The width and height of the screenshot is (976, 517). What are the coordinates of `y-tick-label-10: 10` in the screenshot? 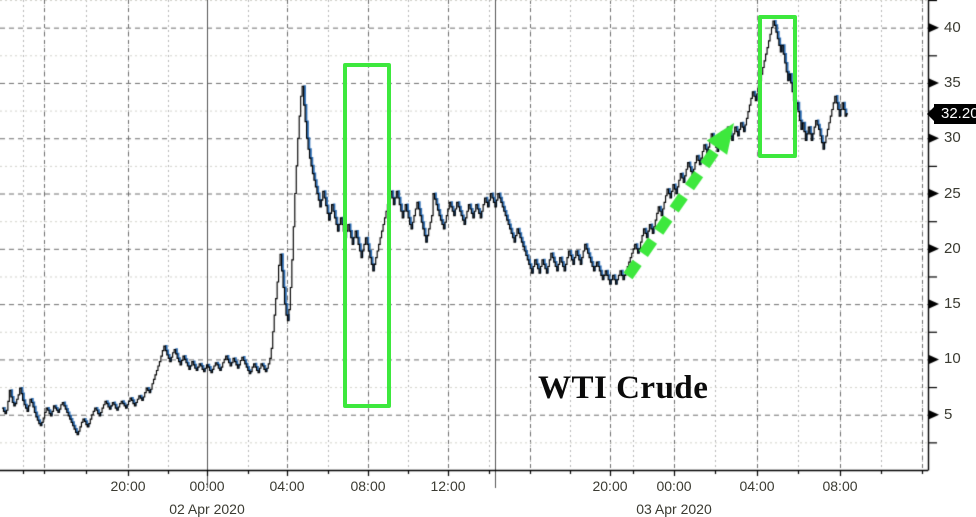 It's located at (952, 359).